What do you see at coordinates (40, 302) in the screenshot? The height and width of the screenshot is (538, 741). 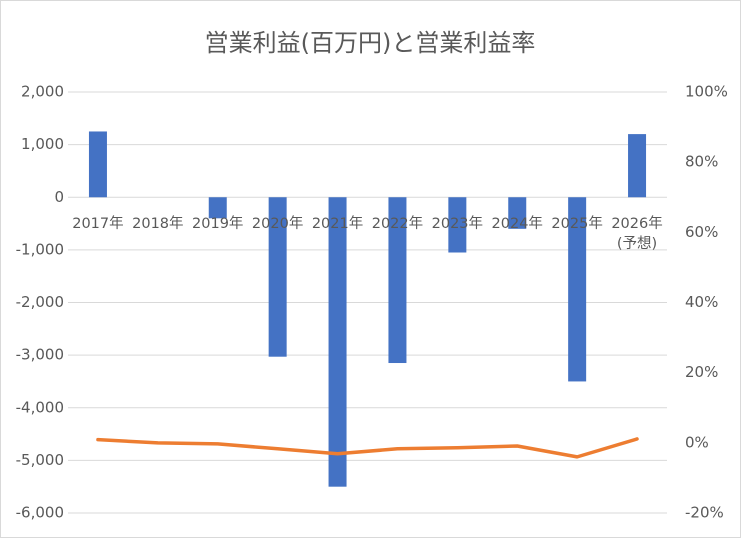 I see `y-tick-label: -2,000` at bounding box center [40, 302].